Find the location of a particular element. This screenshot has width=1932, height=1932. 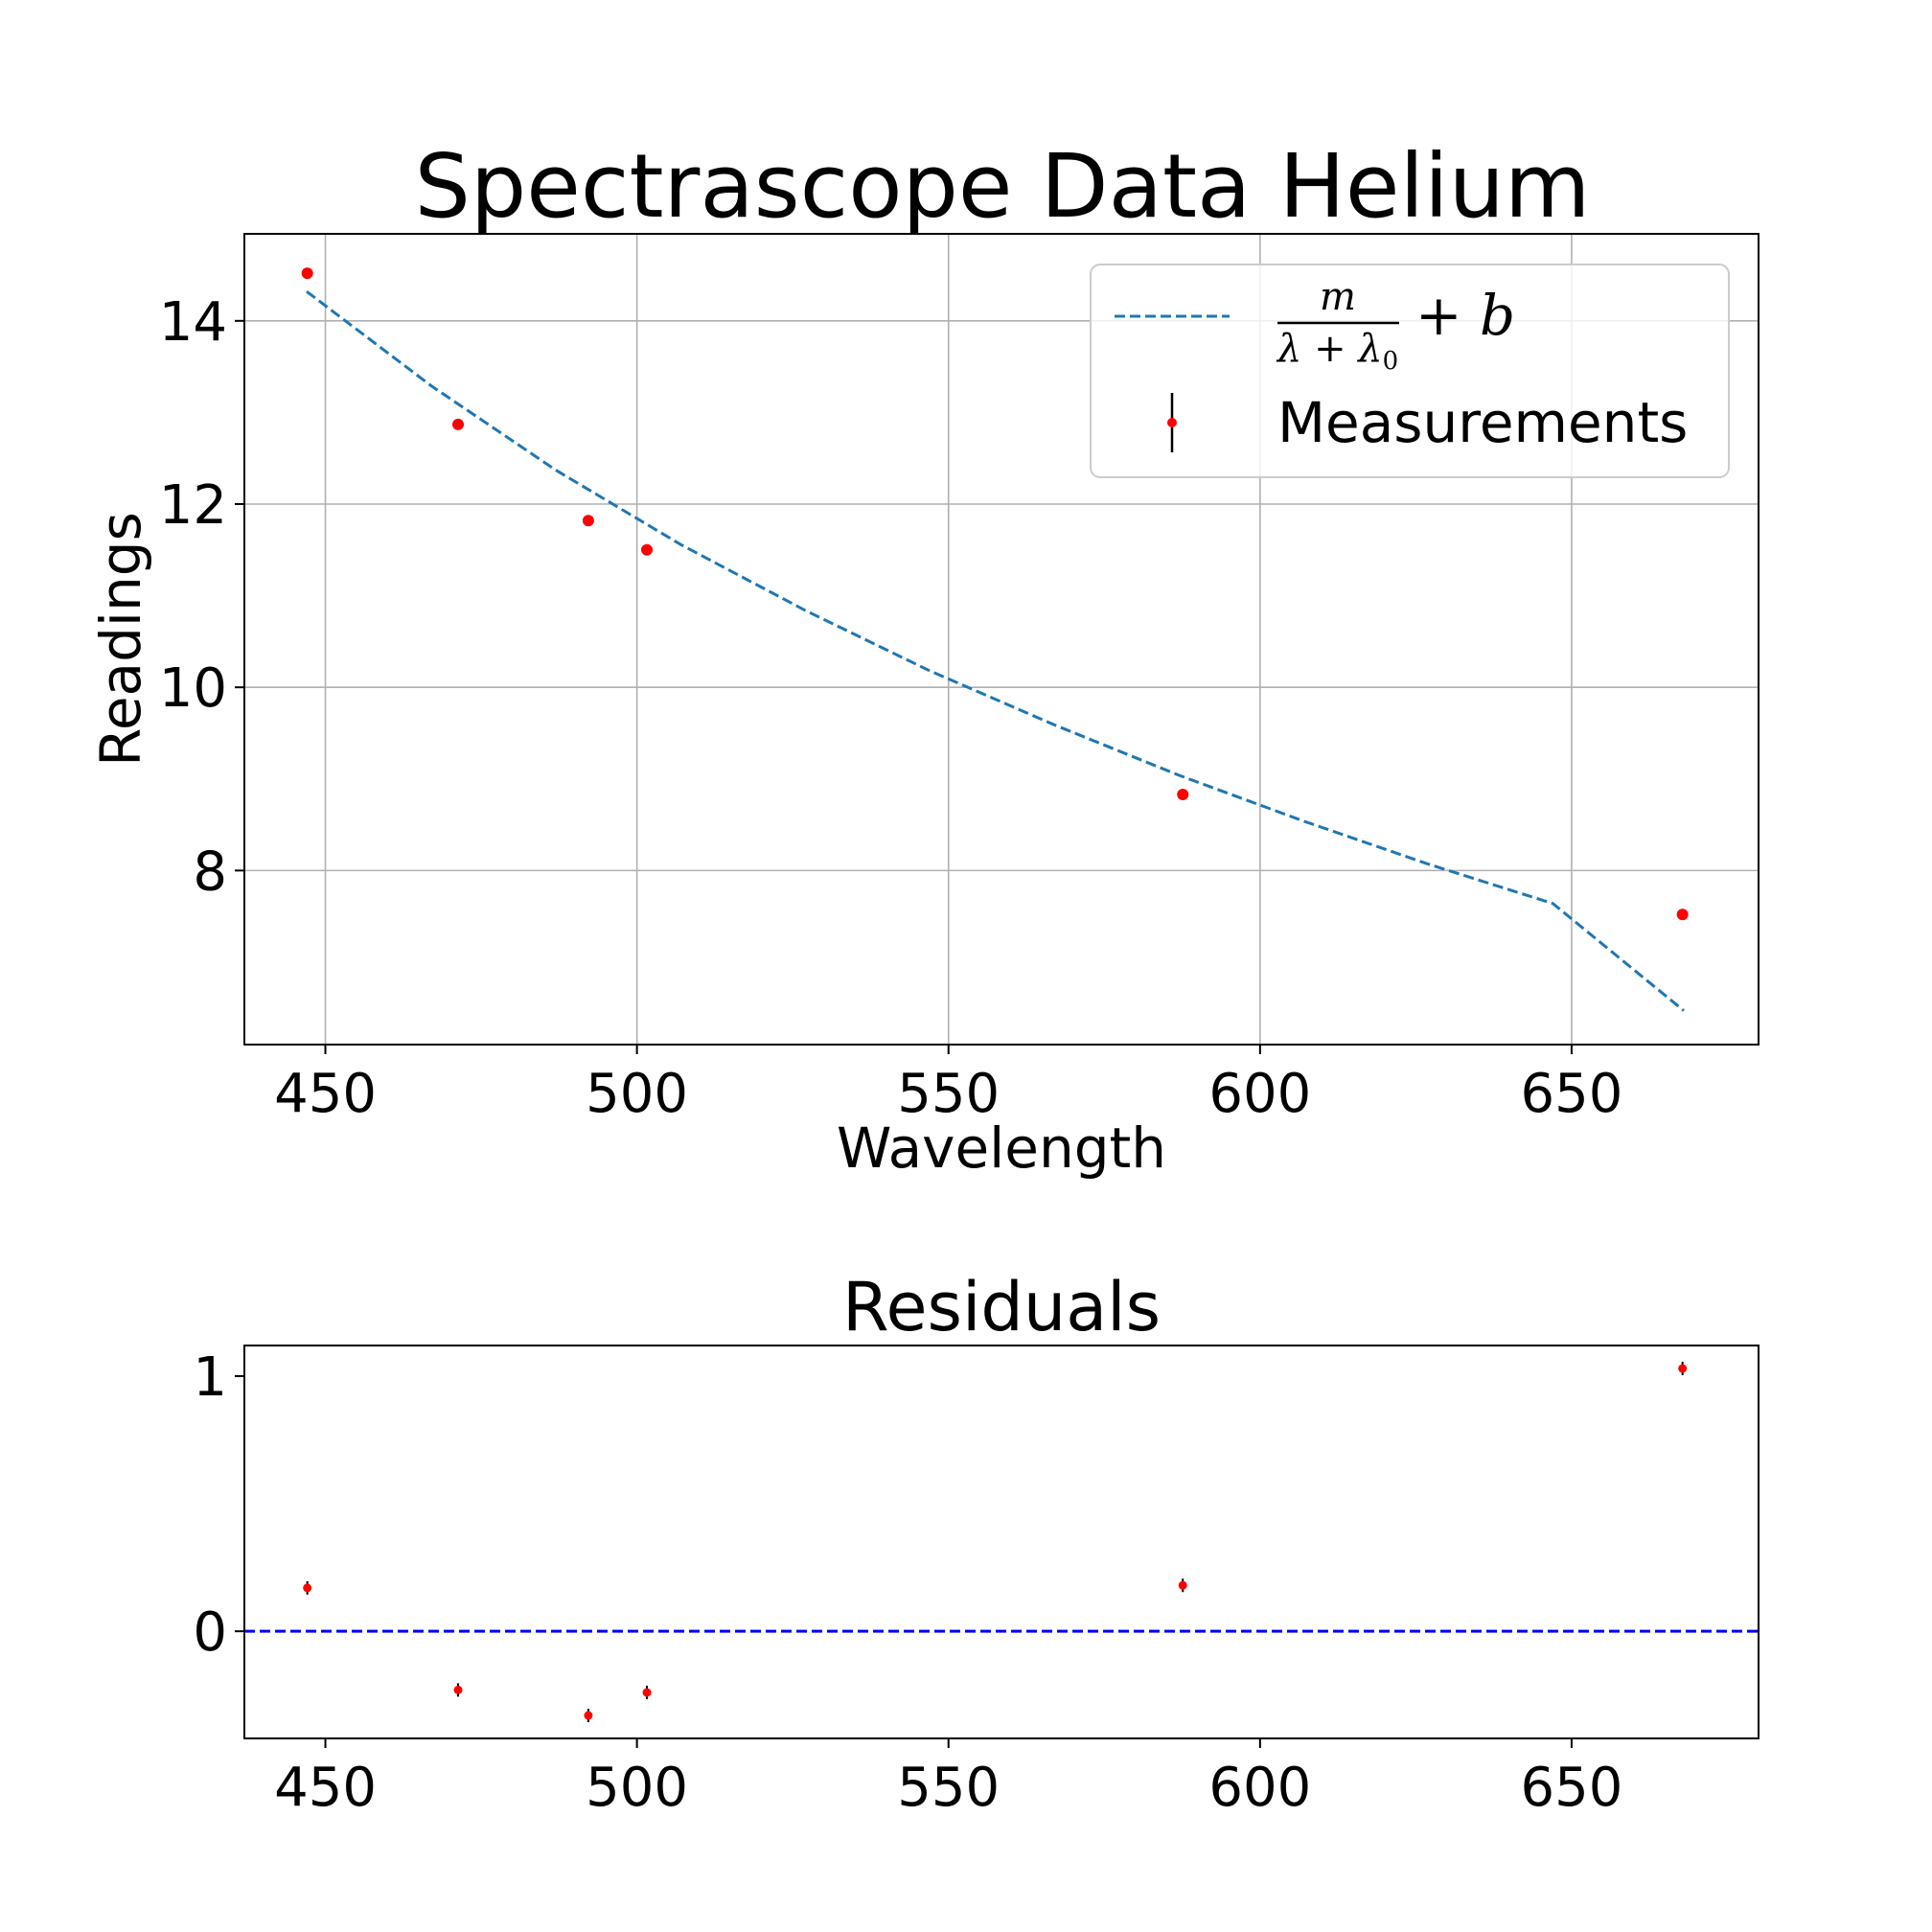

legend-box is located at coordinates (1410, 371).